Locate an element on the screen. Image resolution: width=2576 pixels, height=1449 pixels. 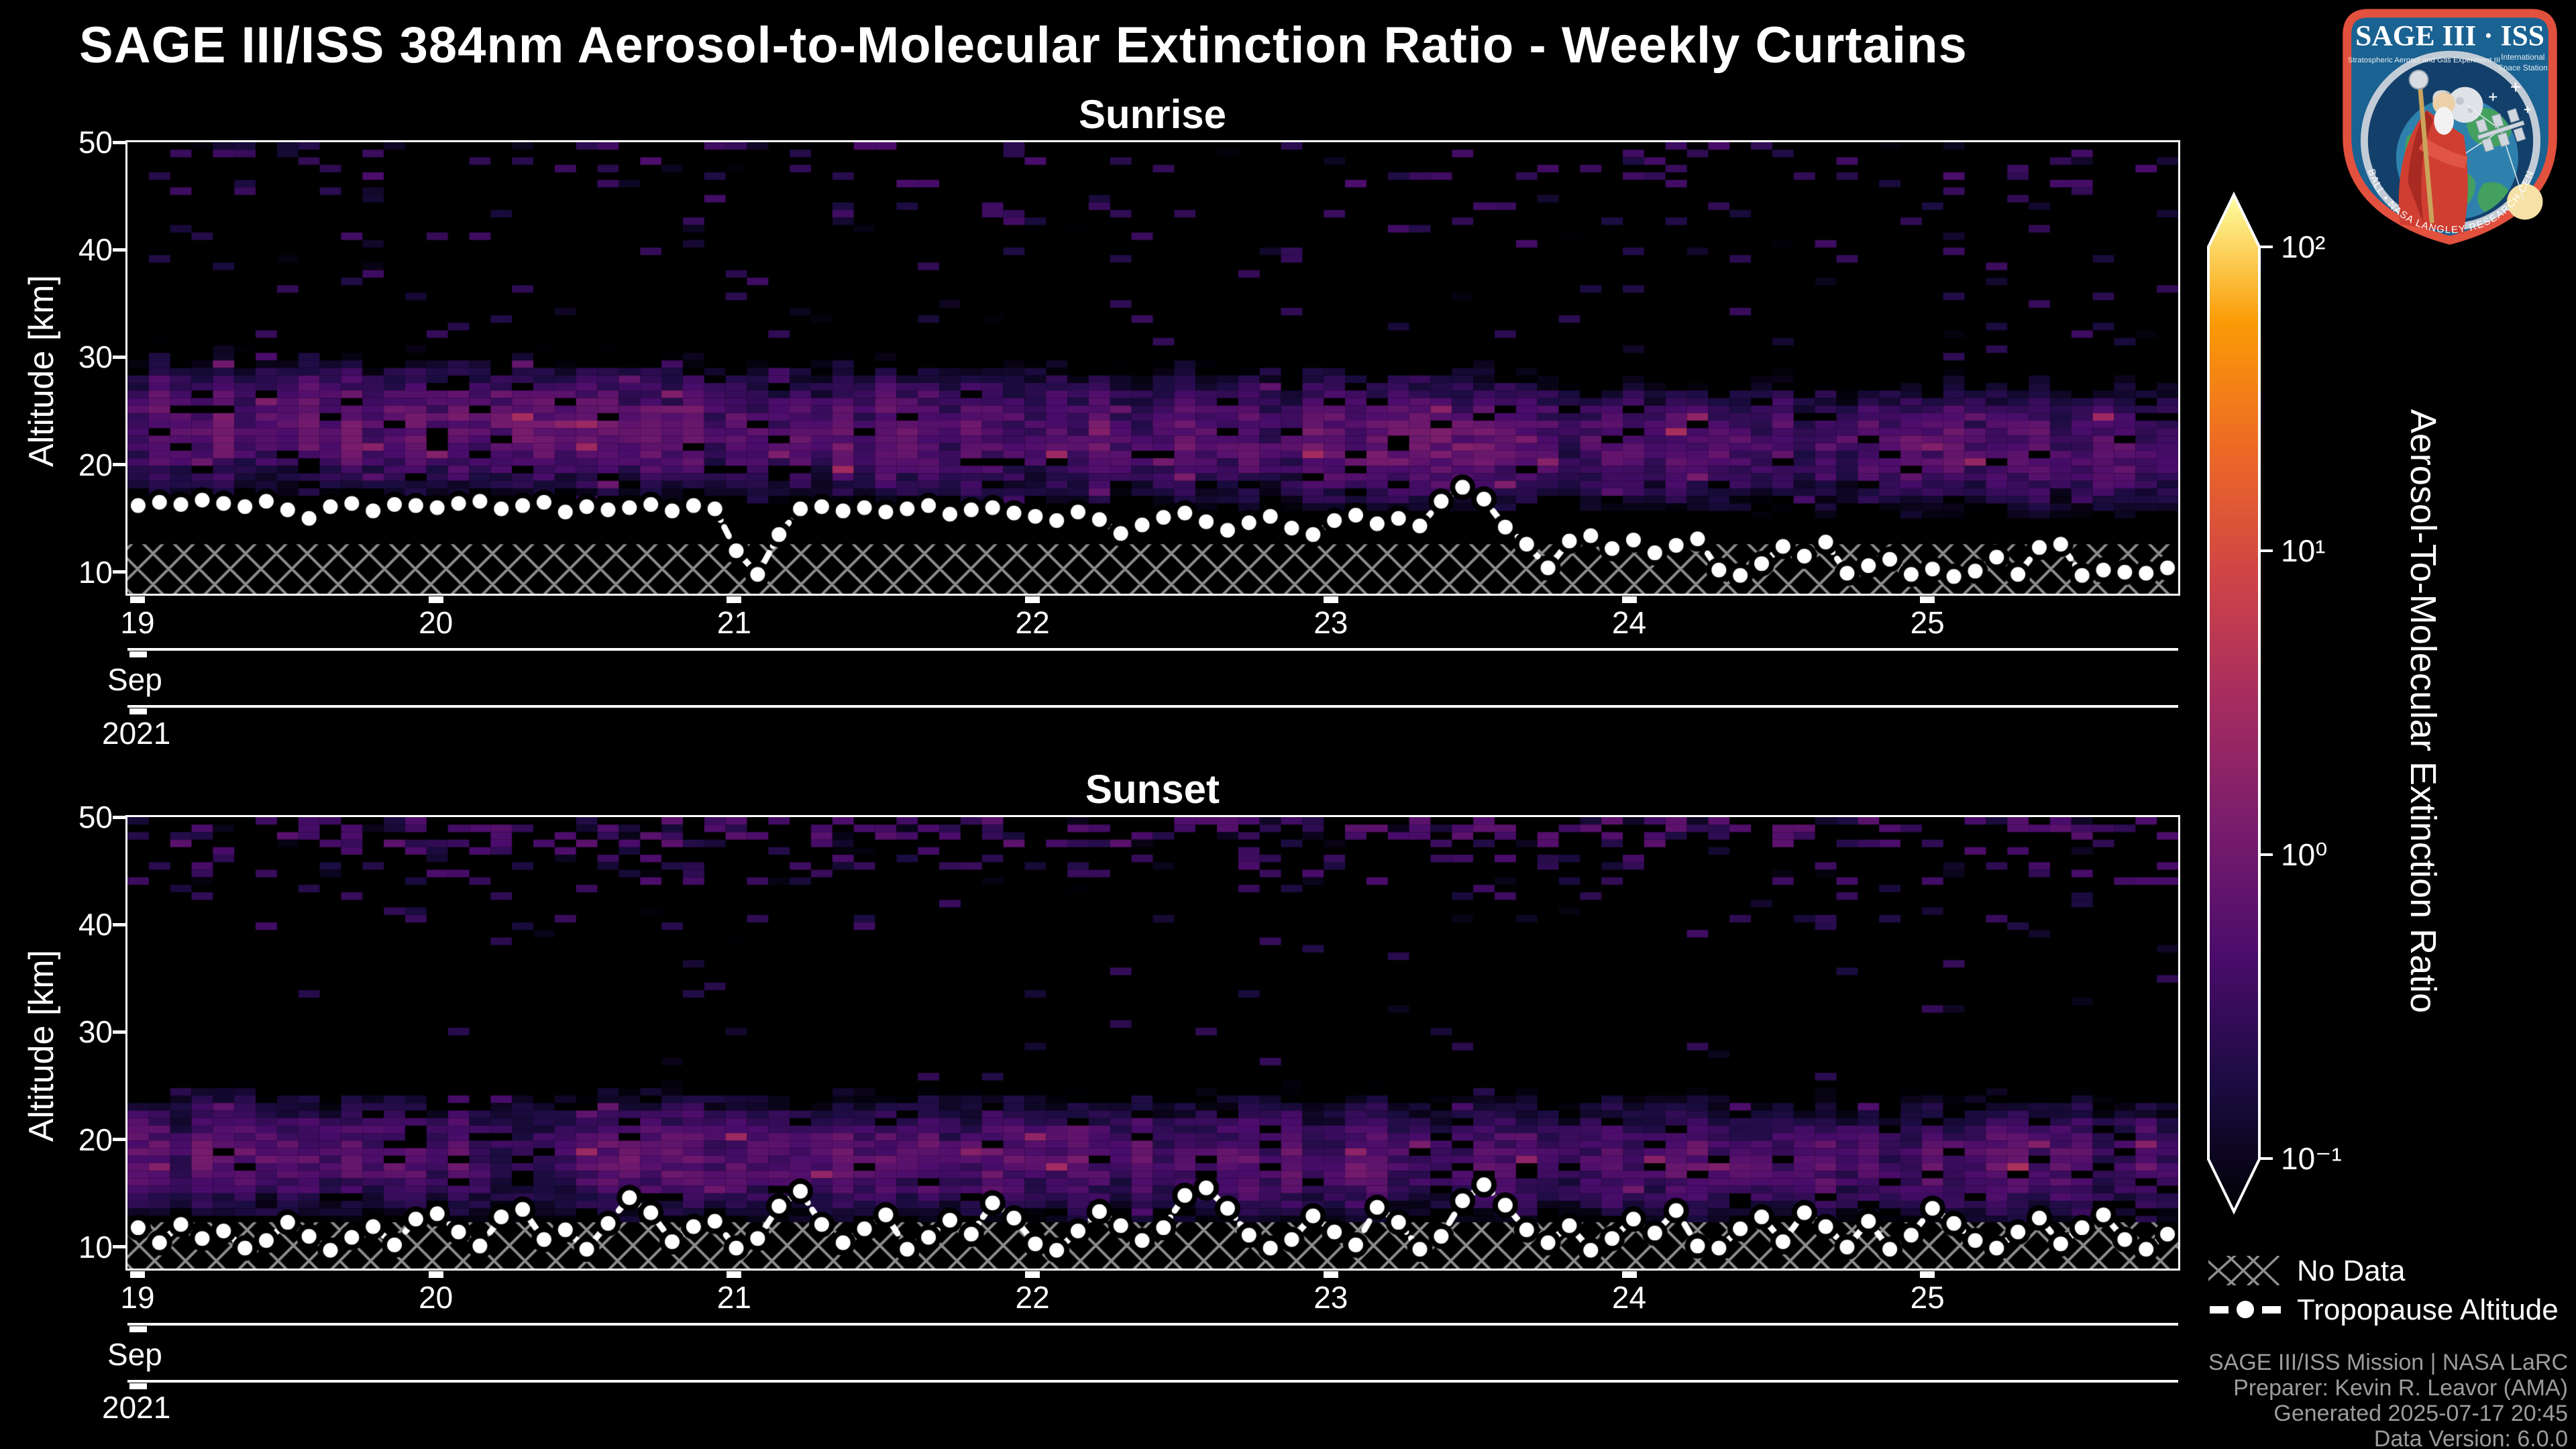
x-tick-label-sunrise: 23 is located at coordinates (1330, 622).